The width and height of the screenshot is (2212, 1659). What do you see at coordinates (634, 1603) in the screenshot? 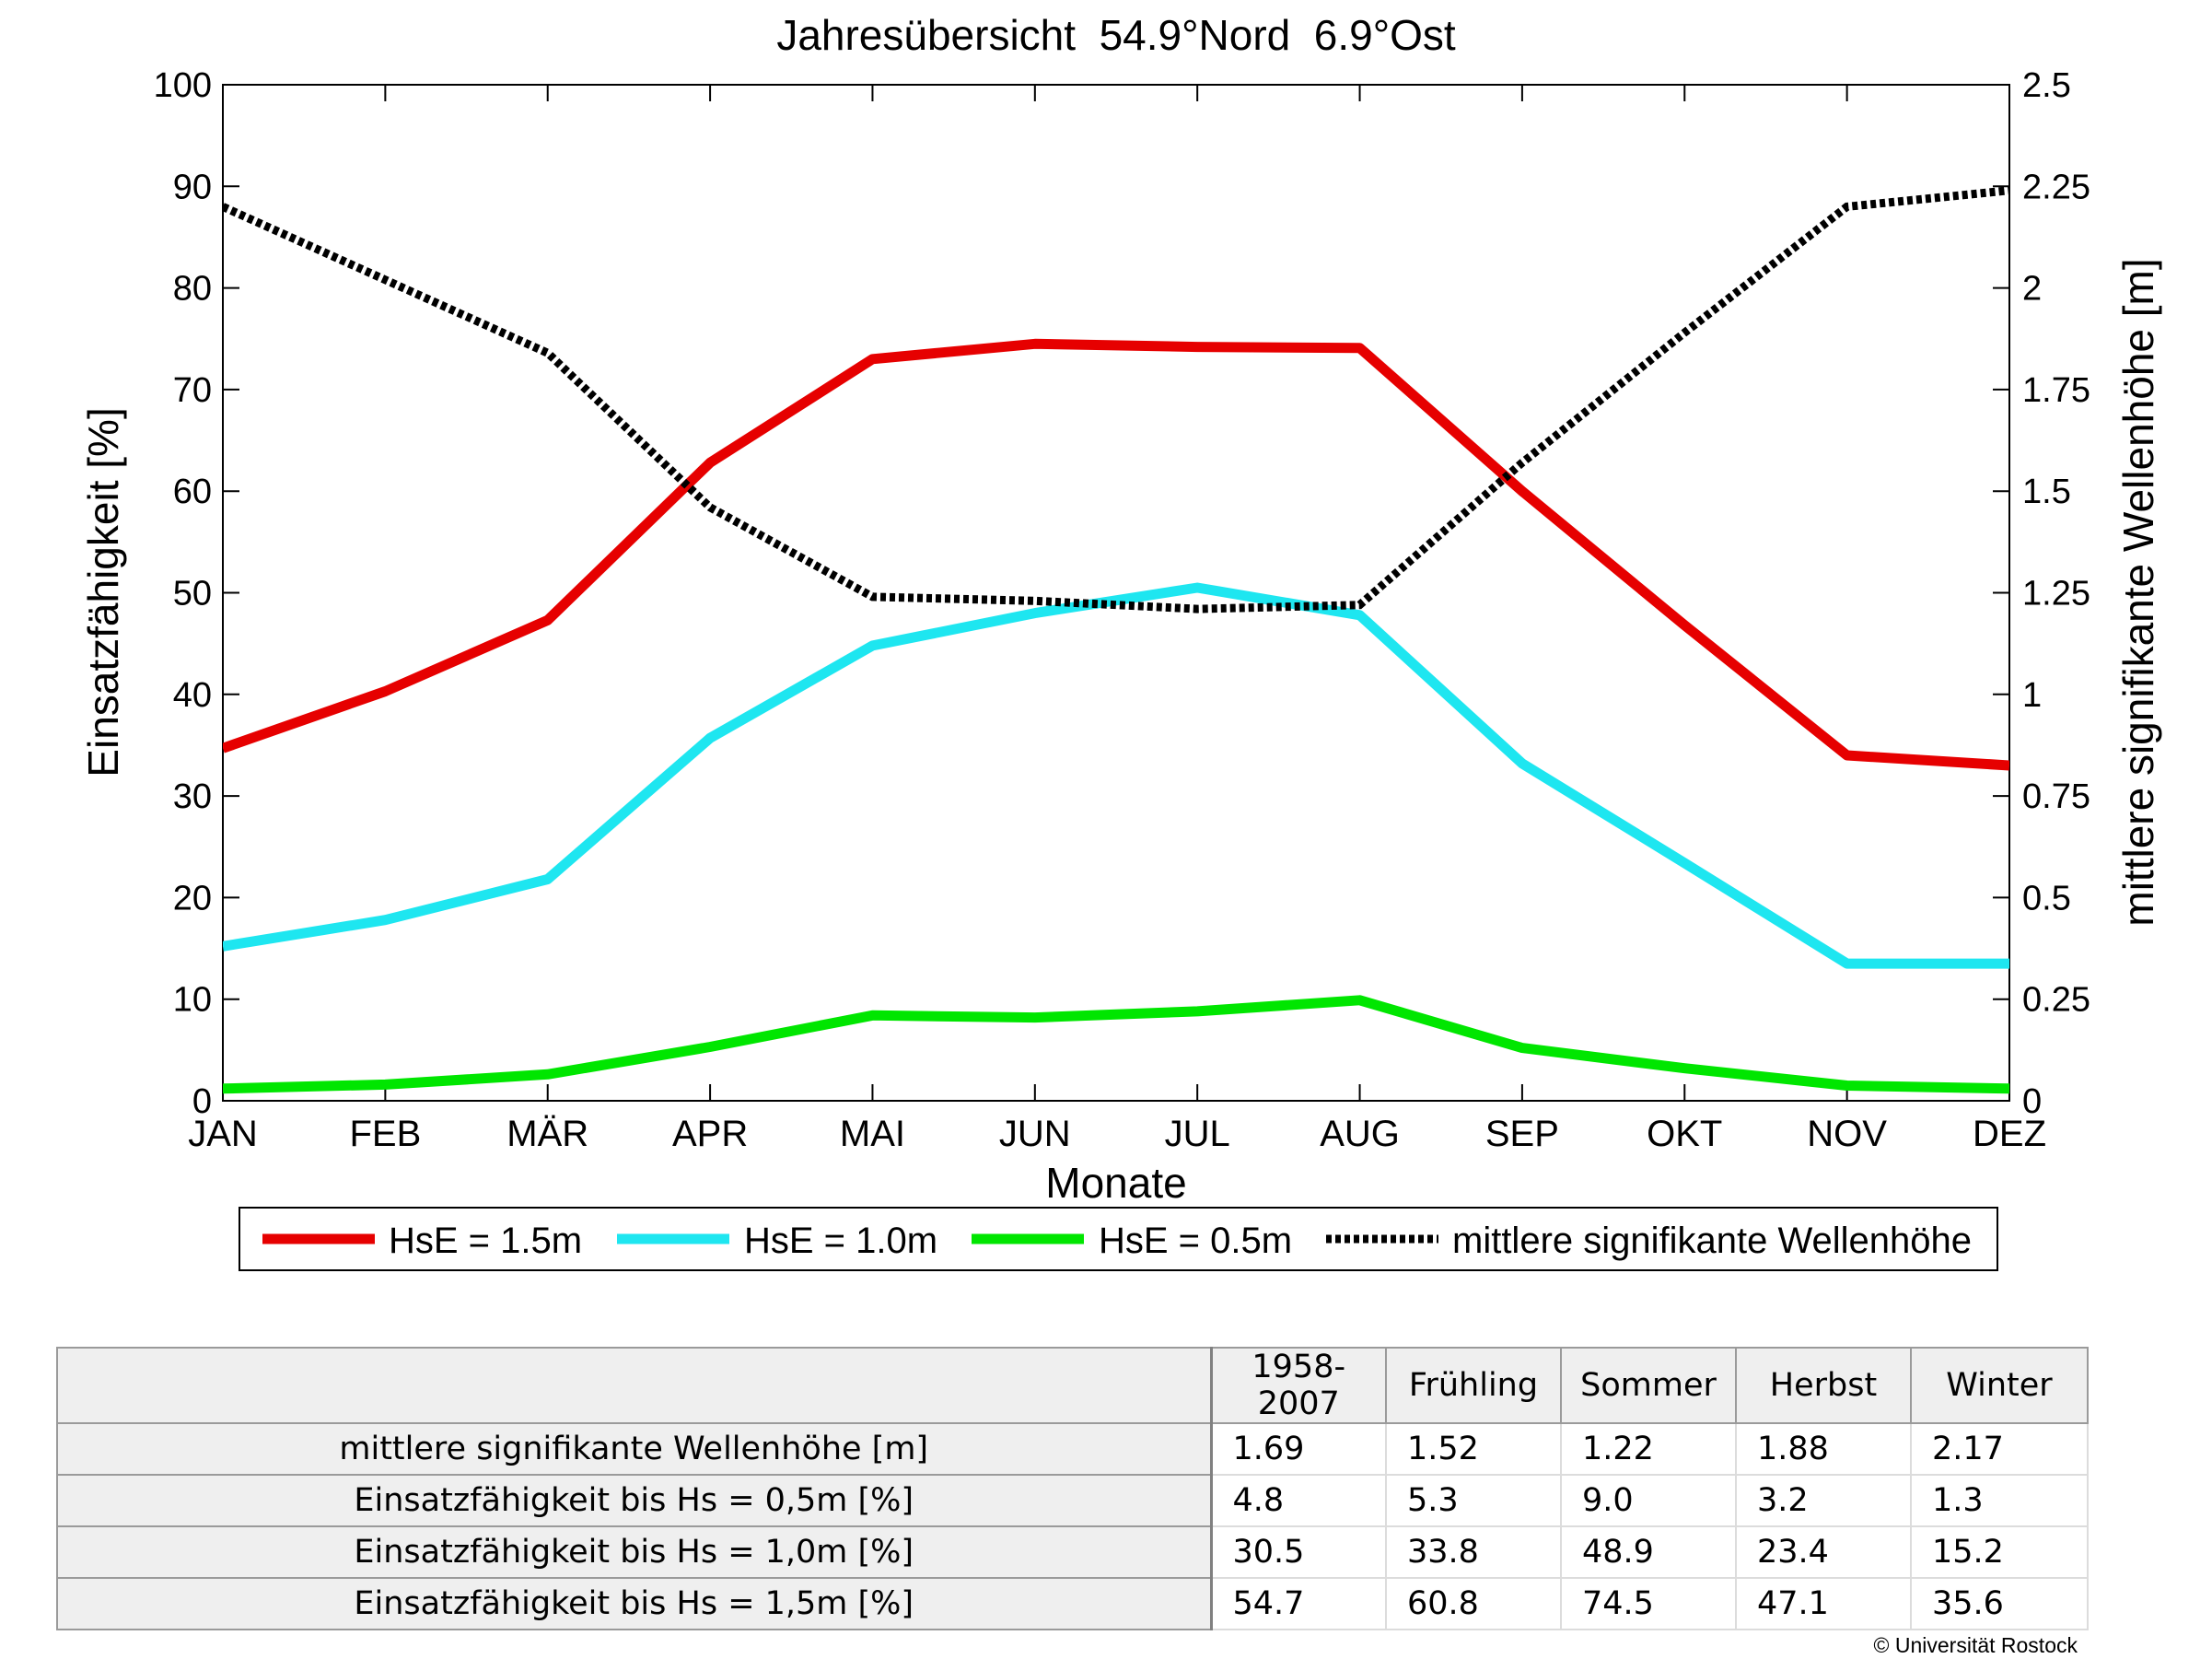
I see `table-row-header: Einsatzfähigkeit bis Hs = 1,5m [%]` at bounding box center [634, 1603].